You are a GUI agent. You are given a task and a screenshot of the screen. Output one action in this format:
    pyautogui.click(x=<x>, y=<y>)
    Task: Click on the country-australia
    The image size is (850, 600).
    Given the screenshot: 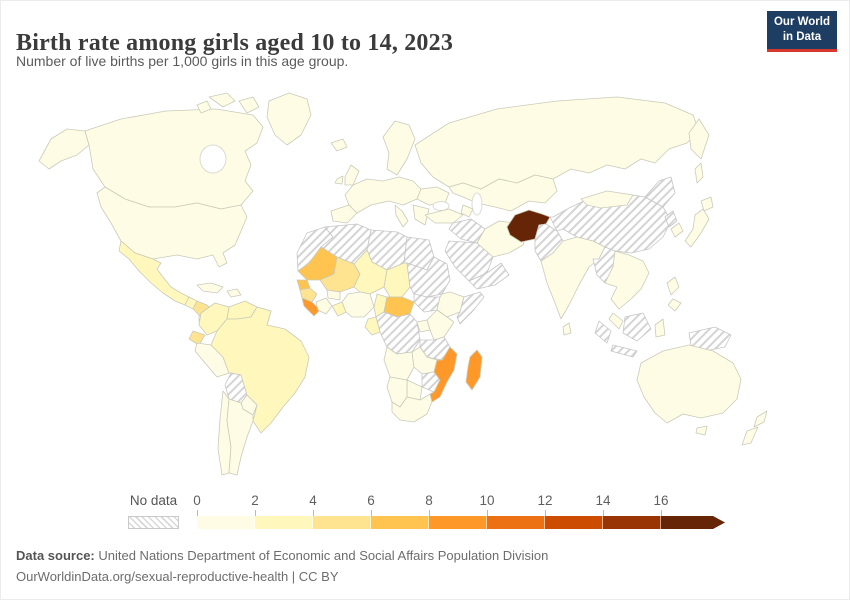 What is the action you would take?
    pyautogui.click(x=689, y=384)
    